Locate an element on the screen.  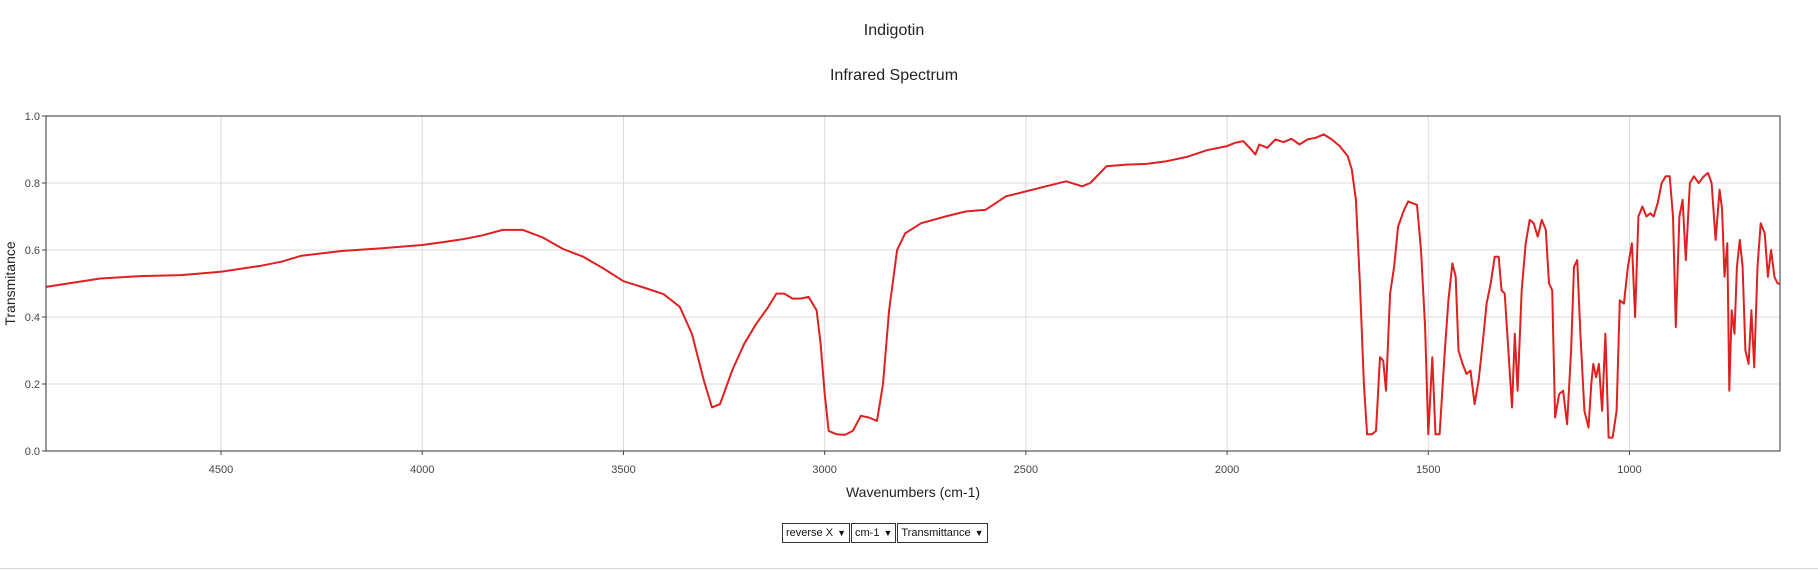
y-tick-label: 0.4 is located at coordinates (32, 318).